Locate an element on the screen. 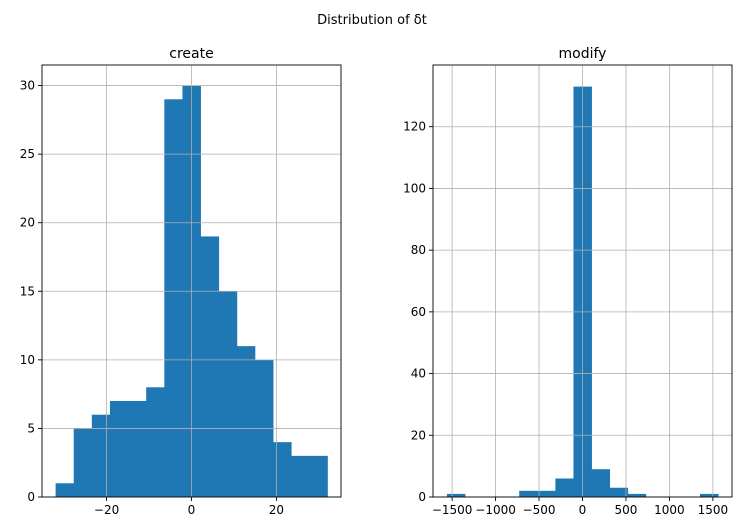 The image size is (744, 530). y-tick-label: 80 is located at coordinates (418, 250).